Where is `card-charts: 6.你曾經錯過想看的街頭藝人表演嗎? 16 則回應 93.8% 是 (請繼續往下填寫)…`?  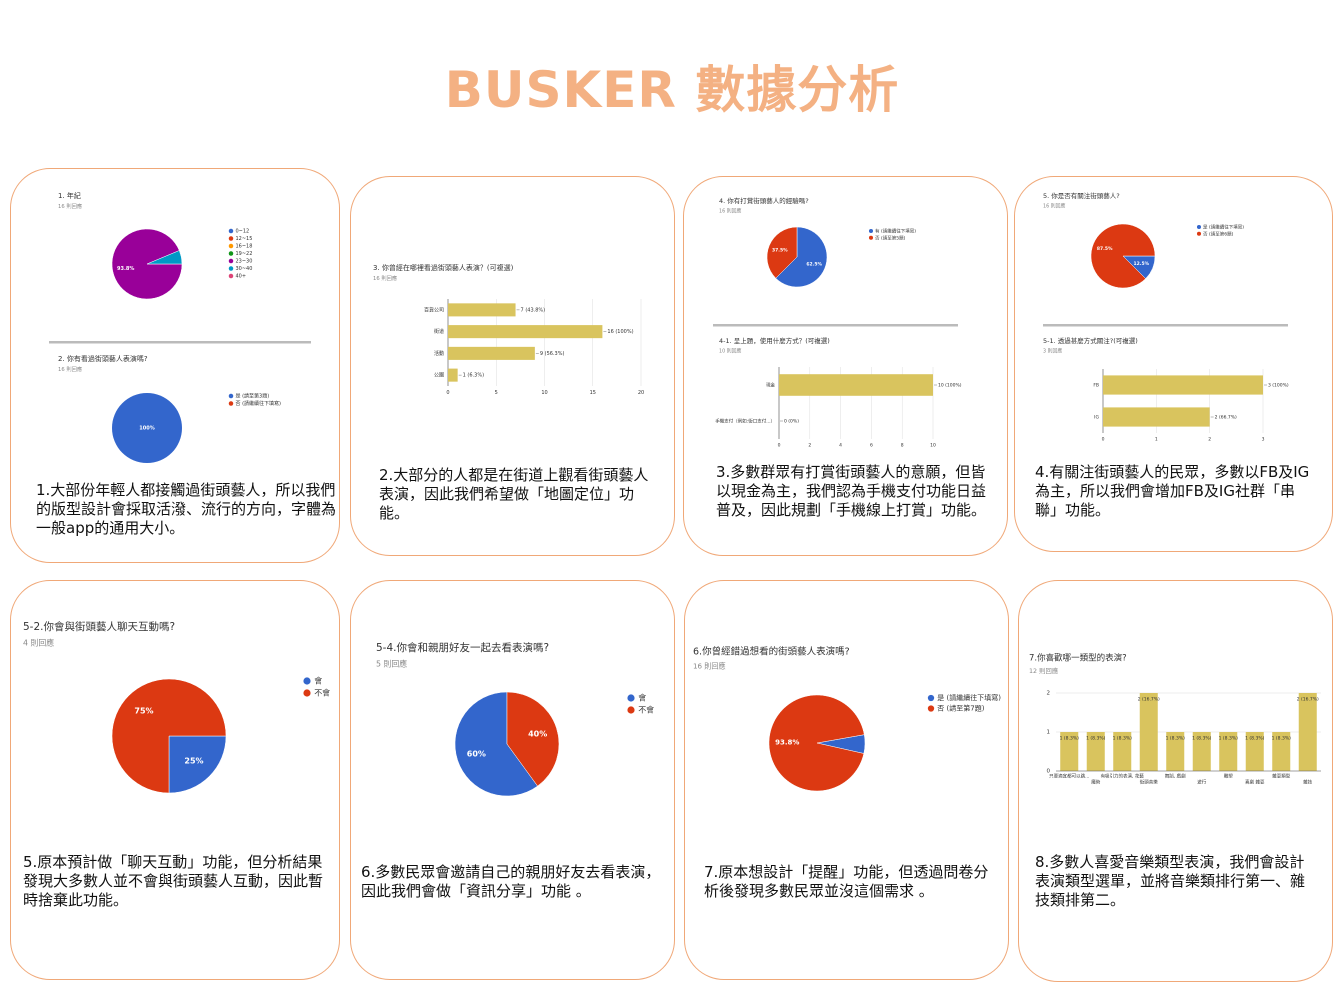 card-charts: 6.你曾經錯過想看的街頭藝人表演嗎? 16 則回應 93.8% 是 (請繼續往下填寫)… is located at coordinates (847, 719).